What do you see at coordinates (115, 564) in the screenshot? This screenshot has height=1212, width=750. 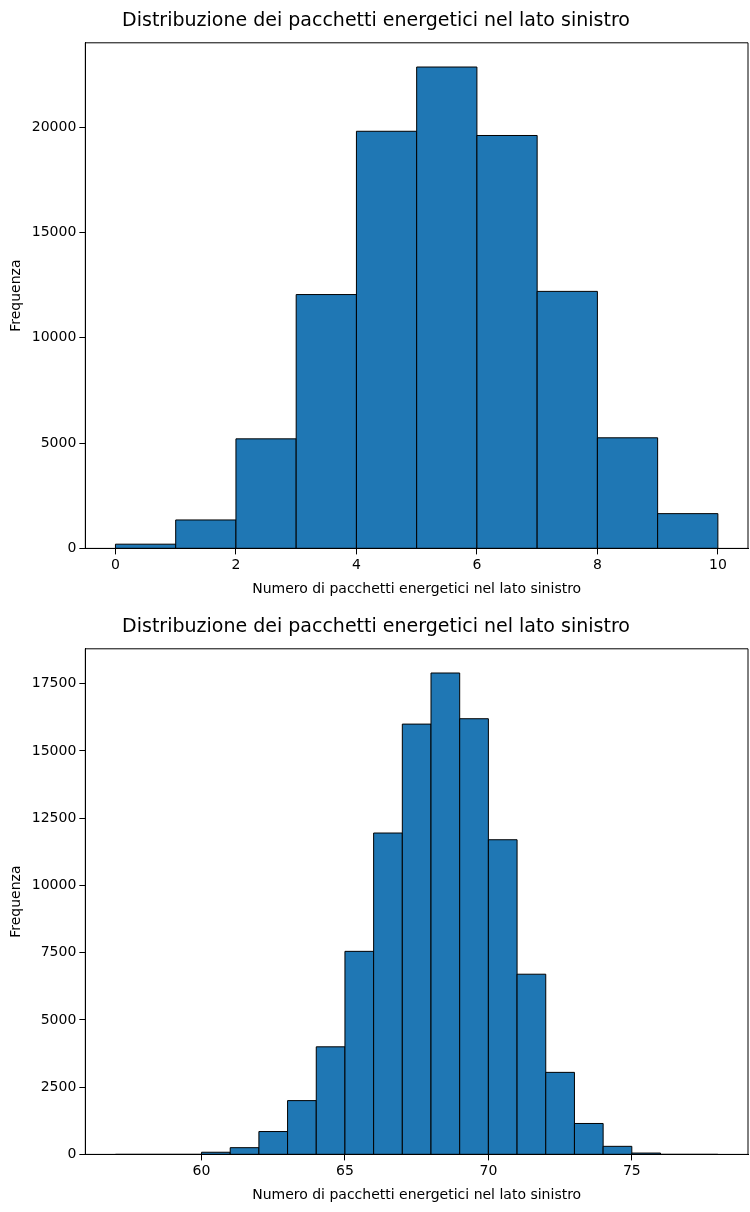 I see `x-tick-label: 0` at bounding box center [115, 564].